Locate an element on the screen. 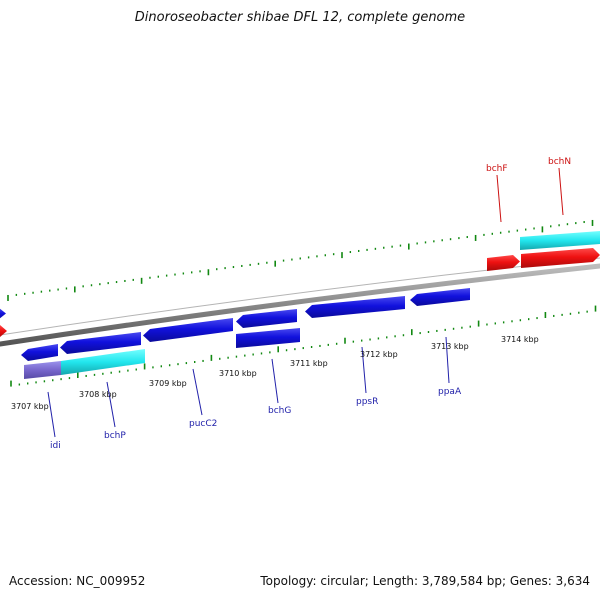 This screenshot has width=600, height=600. tick-label-3712: 3712 kbp is located at coordinates (379, 354).